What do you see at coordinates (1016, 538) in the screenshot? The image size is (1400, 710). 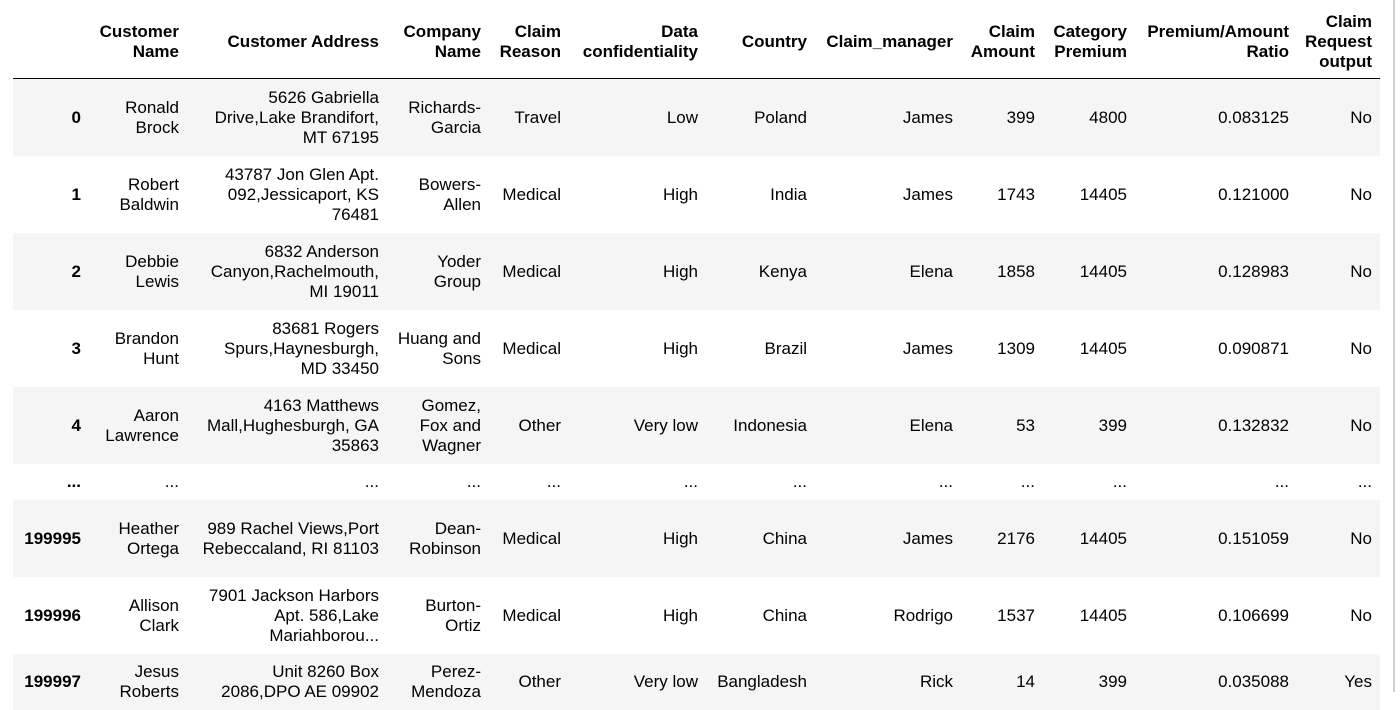 I see `table-cell: 2176` at bounding box center [1016, 538].